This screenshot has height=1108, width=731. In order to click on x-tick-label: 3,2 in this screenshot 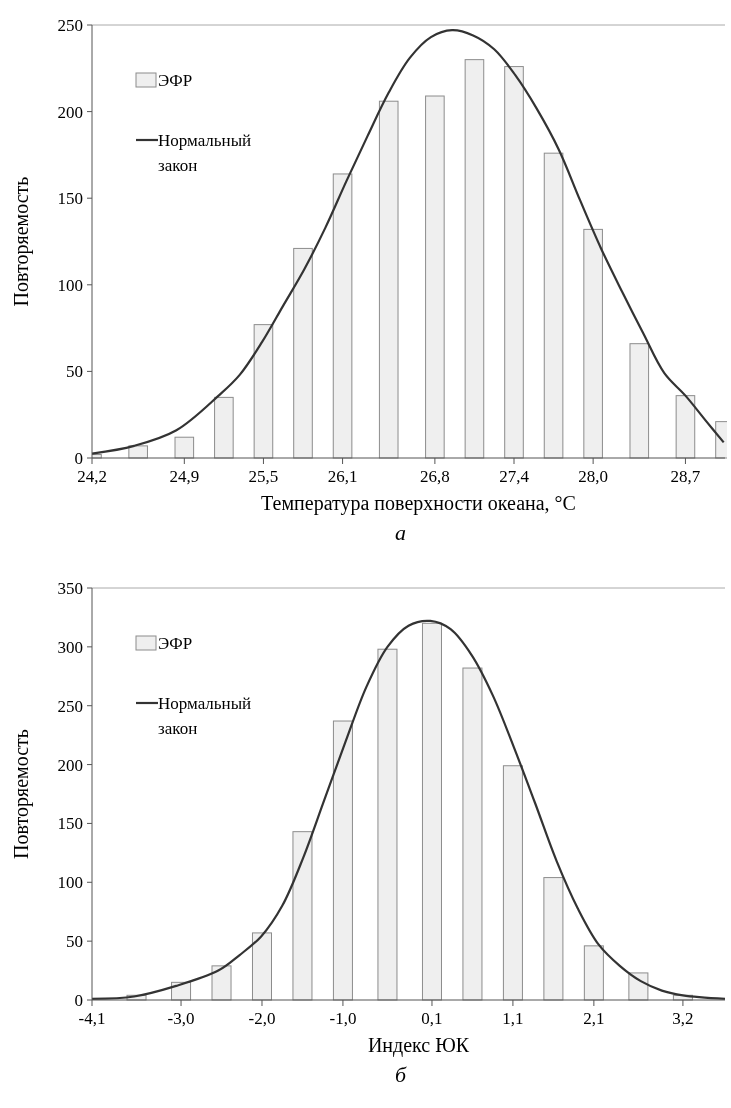, I will do `click(683, 1018)`.